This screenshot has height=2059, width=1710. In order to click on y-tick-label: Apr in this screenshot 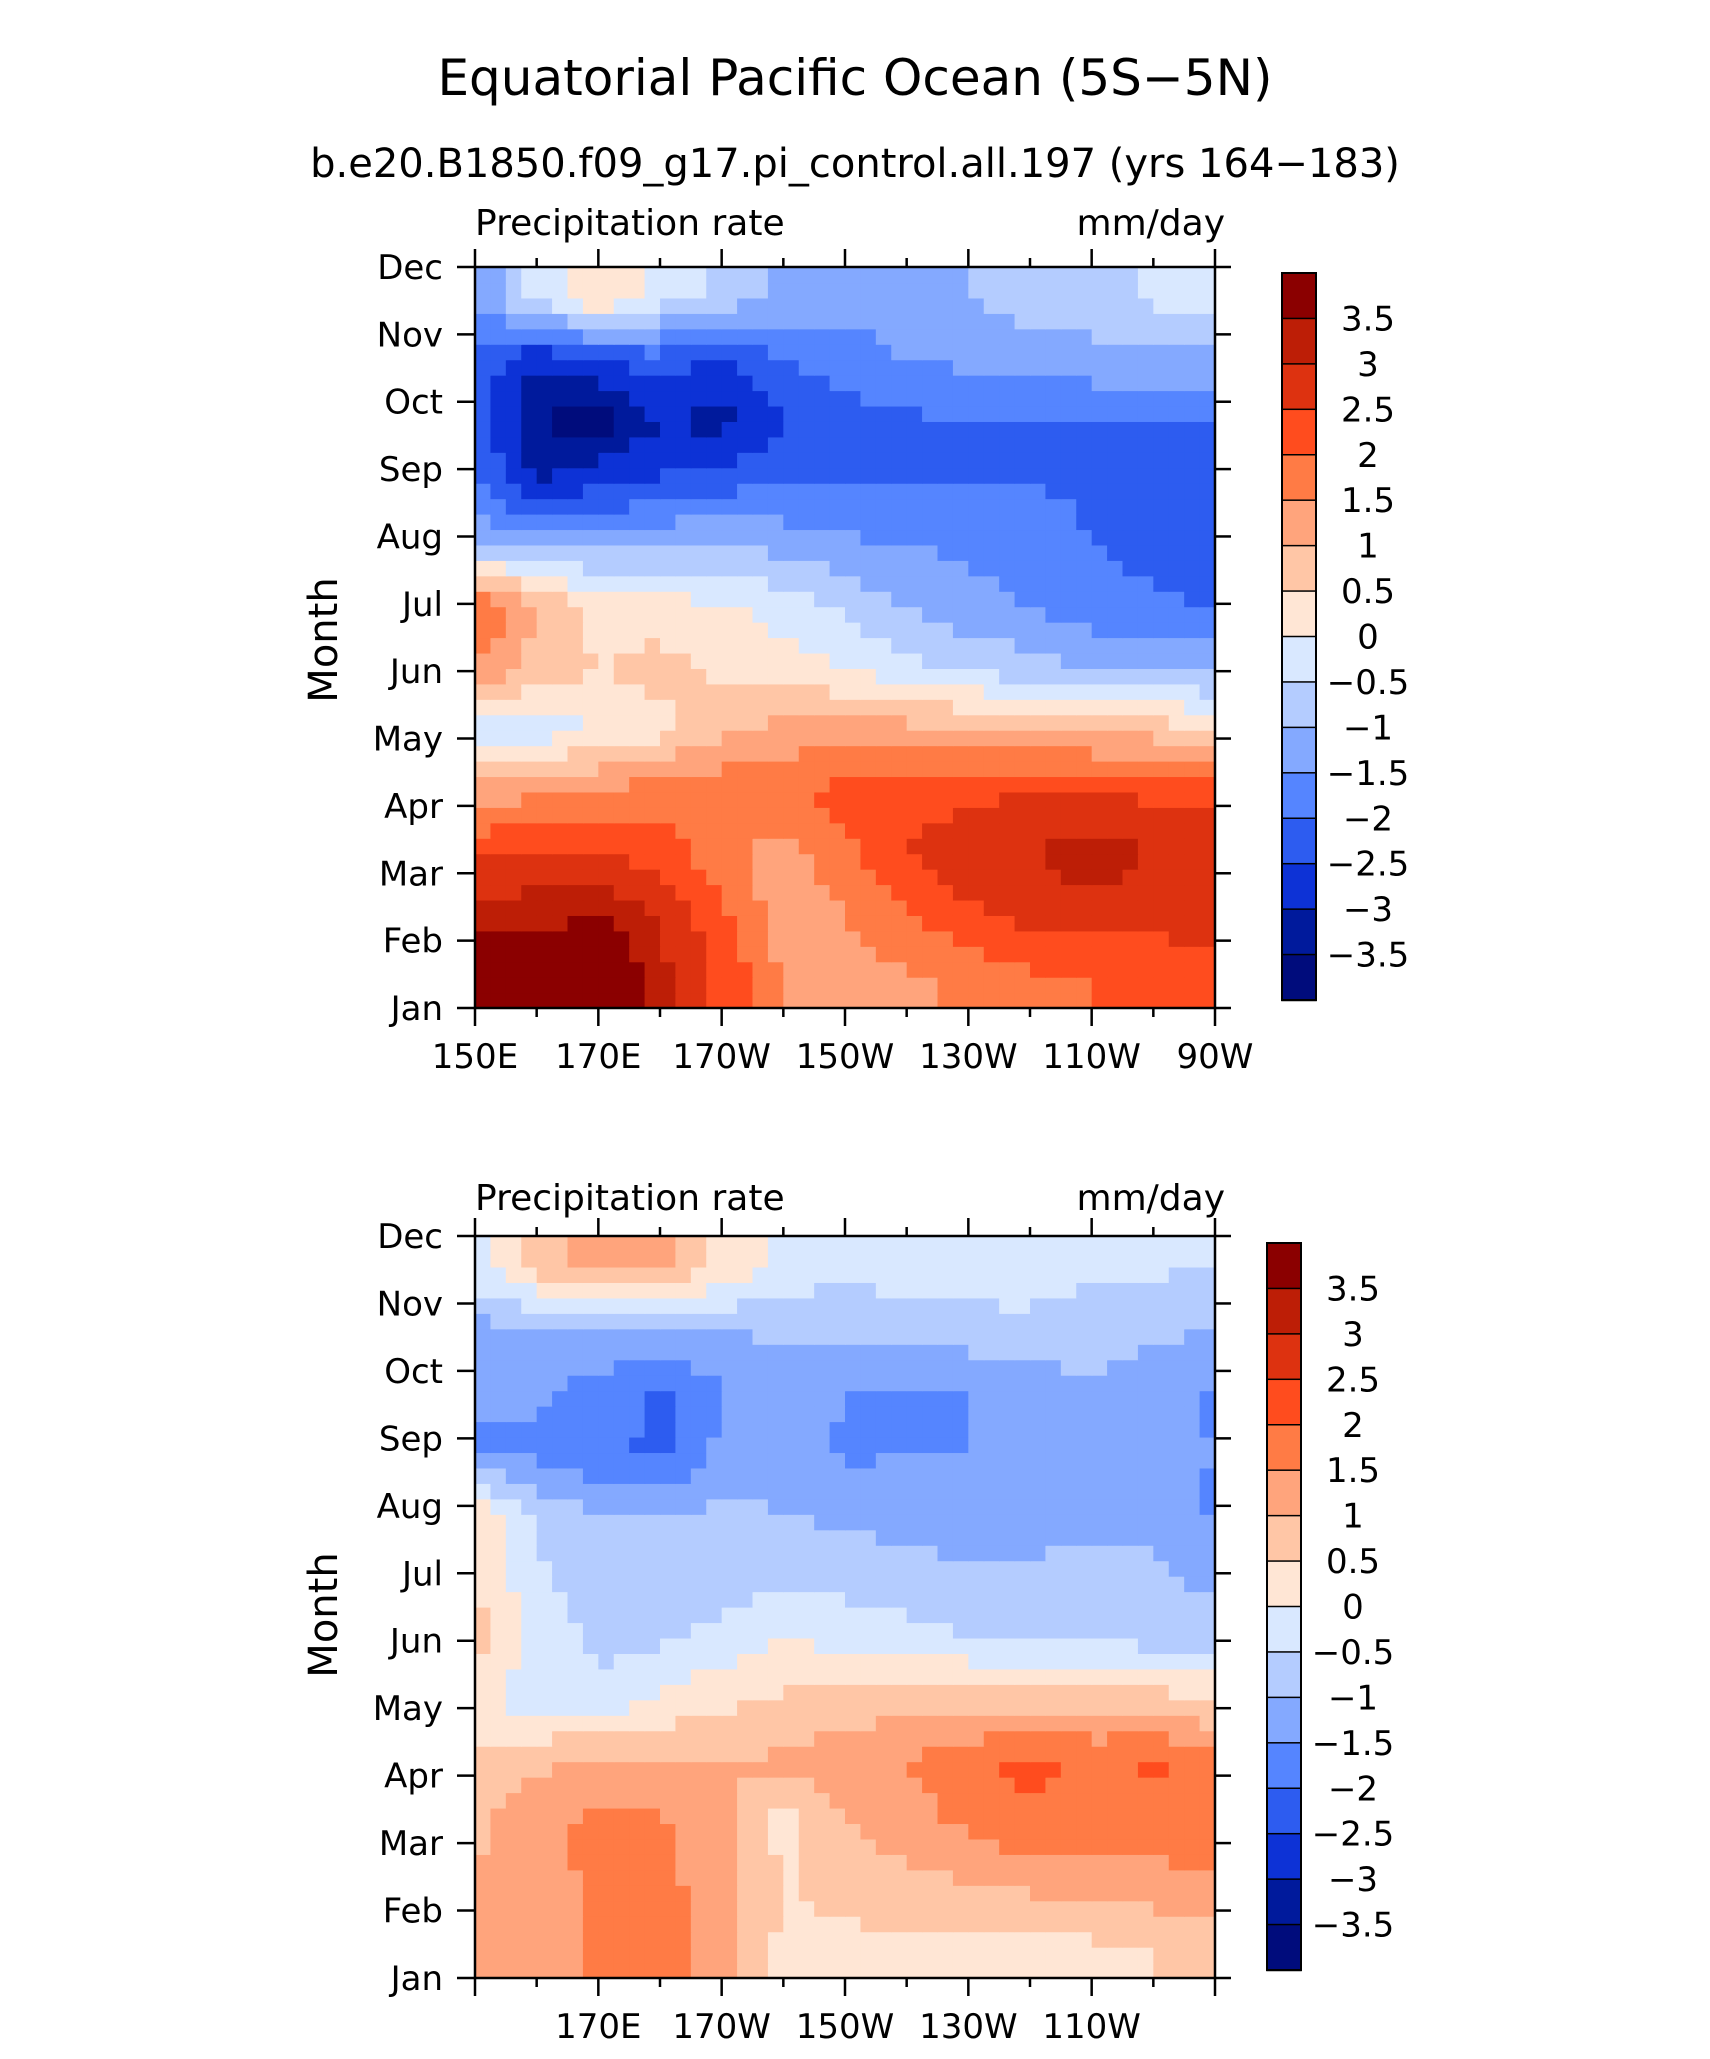, I will do `click(413, 1777)`.